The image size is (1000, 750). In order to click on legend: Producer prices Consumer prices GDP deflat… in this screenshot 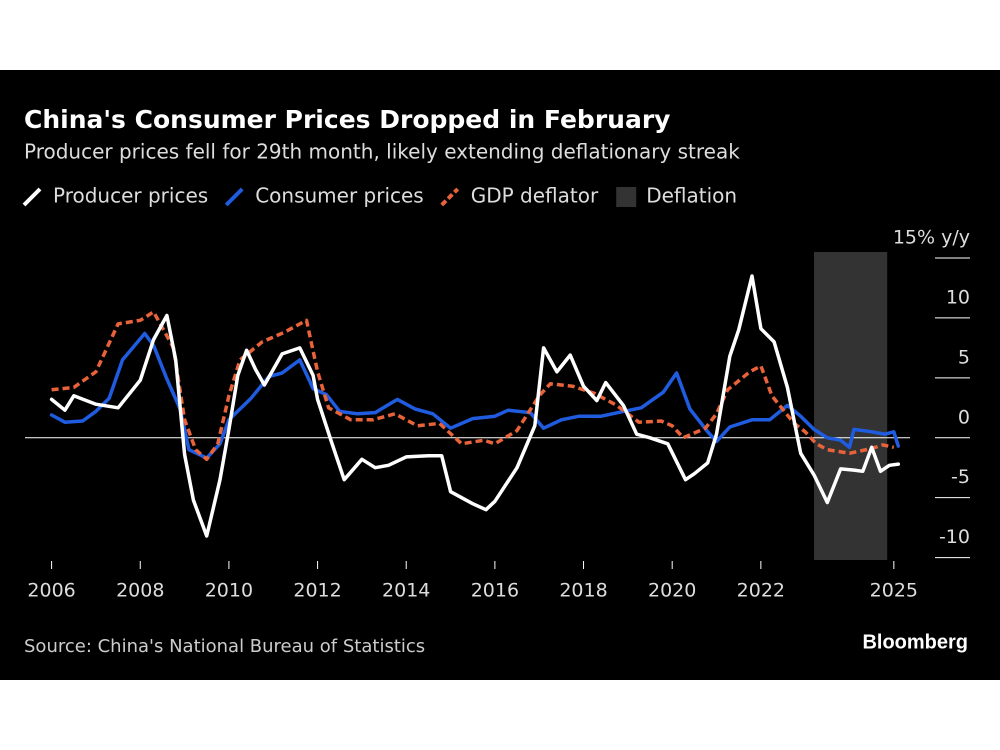, I will do `click(379, 196)`.